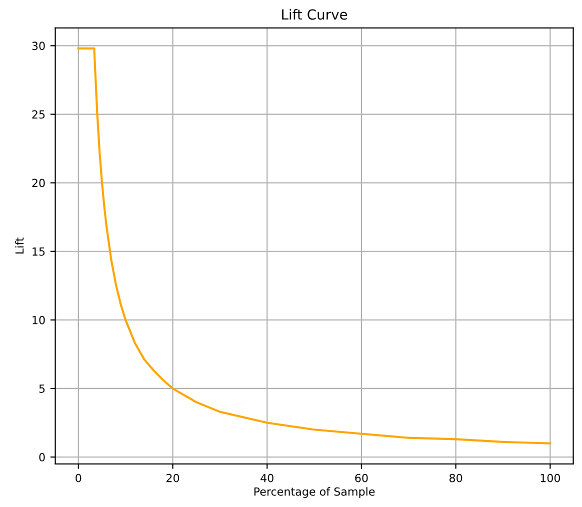 Image resolution: width=582 pixels, height=507 pixels. What do you see at coordinates (38, 114) in the screenshot?
I see `y-tick-label: 25` at bounding box center [38, 114].